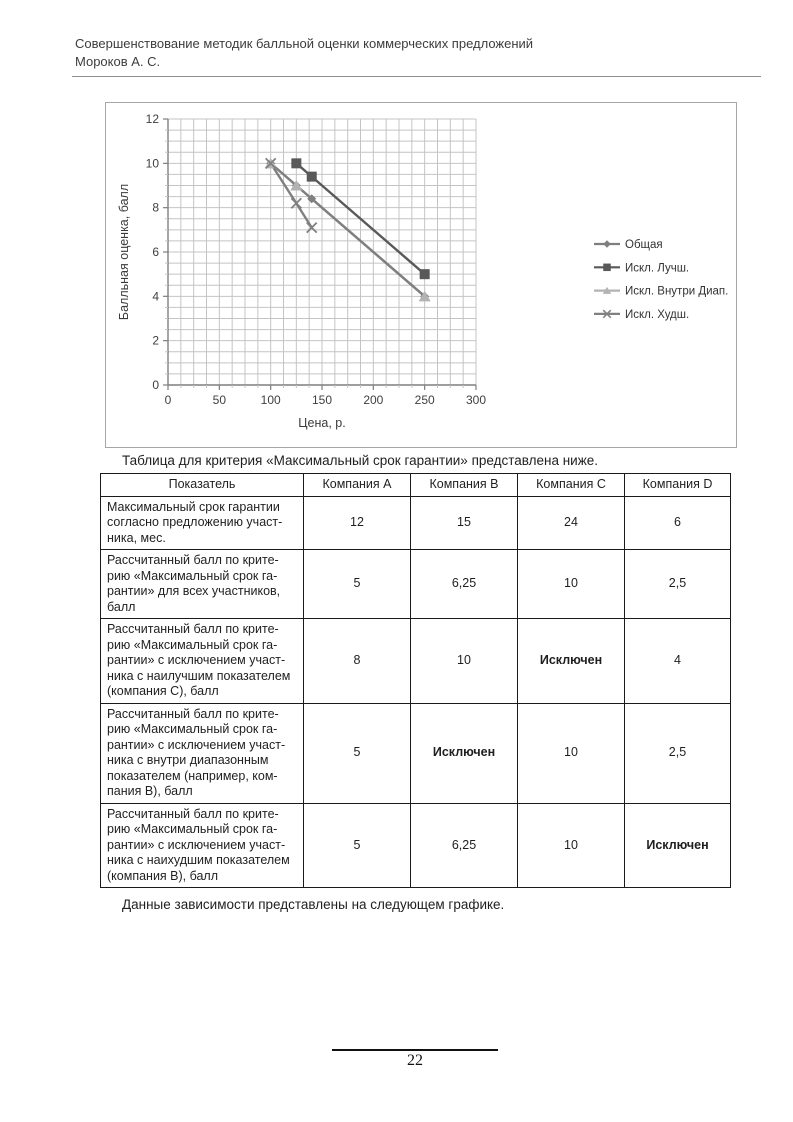  What do you see at coordinates (425, 400) in the screenshot?
I see `x-tick-label: 250` at bounding box center [425, 400].